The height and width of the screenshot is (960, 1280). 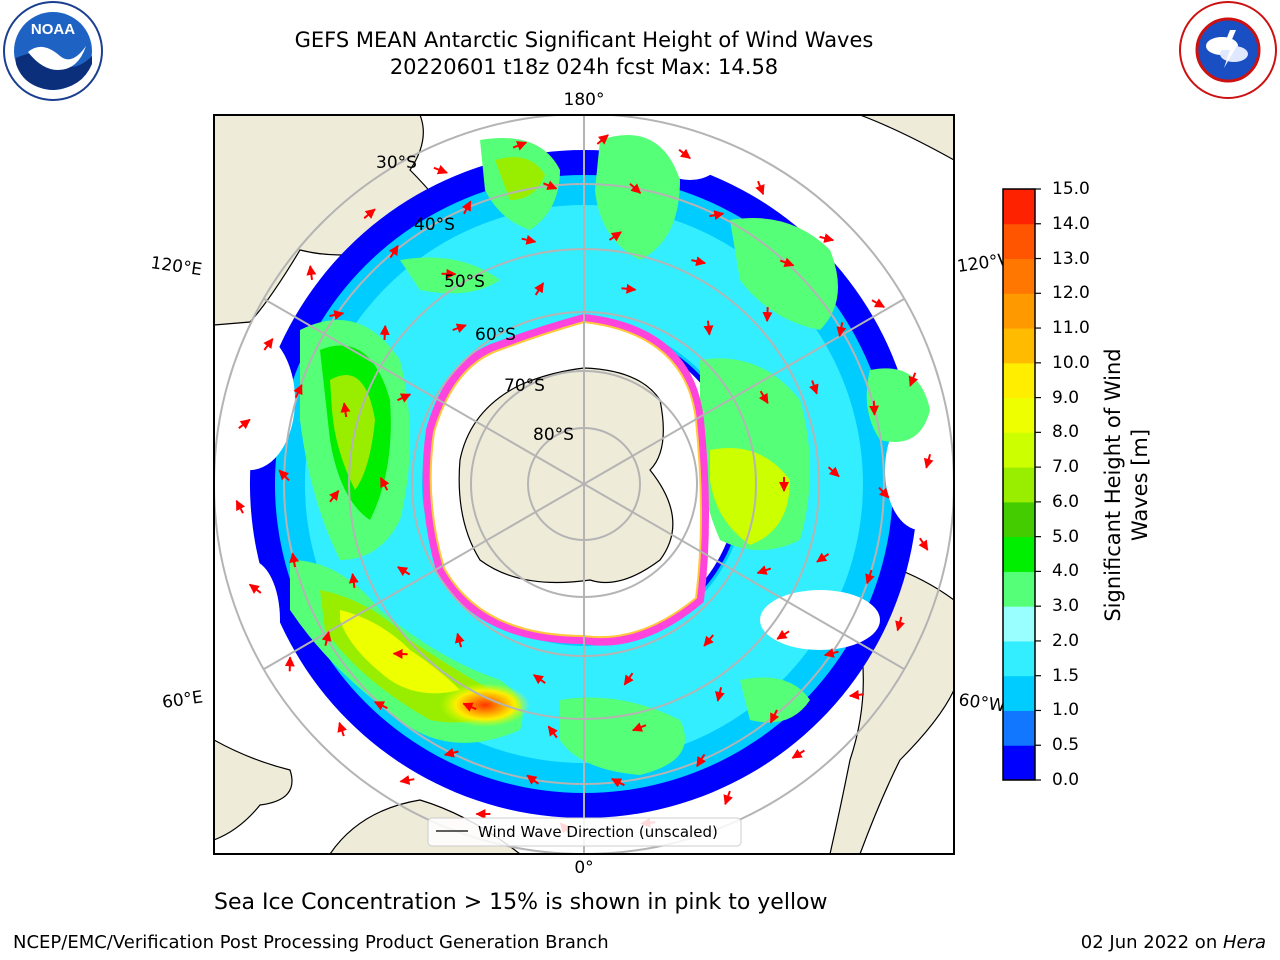 What do you see at coordinates (1066, 675) in the screenshot?
I see `colorbar-tick-label: 1.5` at bounding box center [1066, 675].